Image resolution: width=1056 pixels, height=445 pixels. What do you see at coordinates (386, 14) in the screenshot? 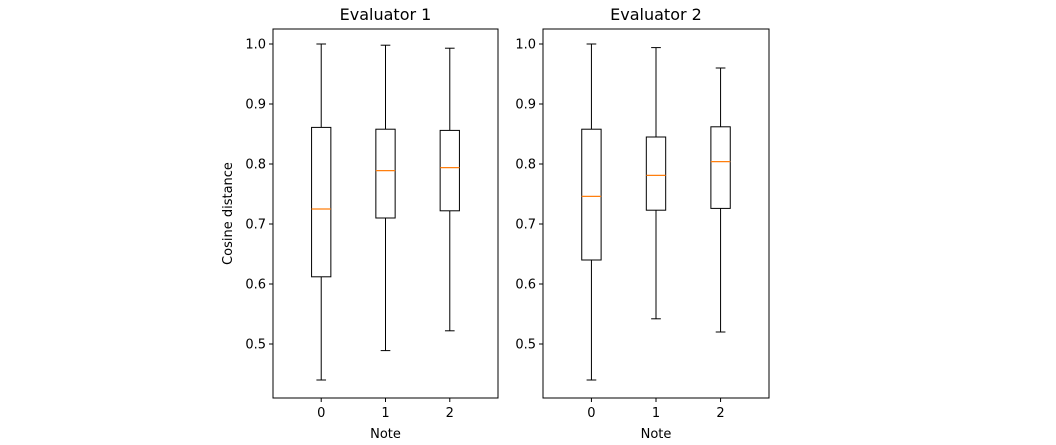
I see `subplot-title: Evaluator 1` at bounding box center [386, 14].